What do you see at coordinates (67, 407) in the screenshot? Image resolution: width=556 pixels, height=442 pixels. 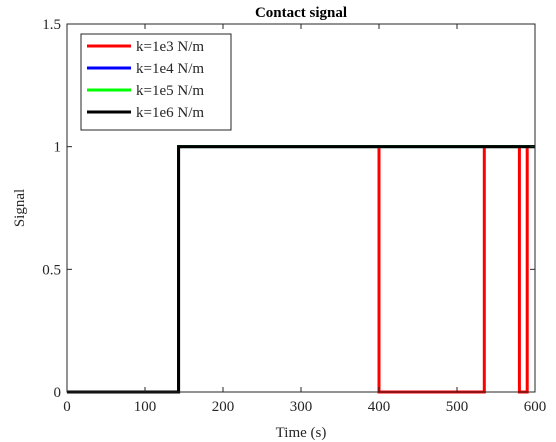 I see `x-tick-label: 0` at bounding box center [67, 407].